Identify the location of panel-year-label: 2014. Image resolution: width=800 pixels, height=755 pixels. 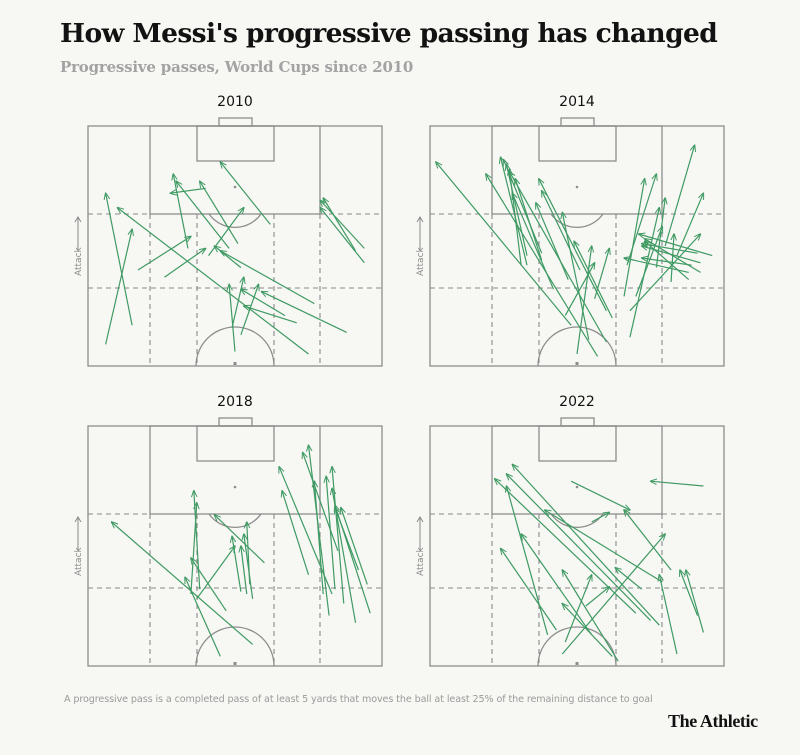
(577, 102).